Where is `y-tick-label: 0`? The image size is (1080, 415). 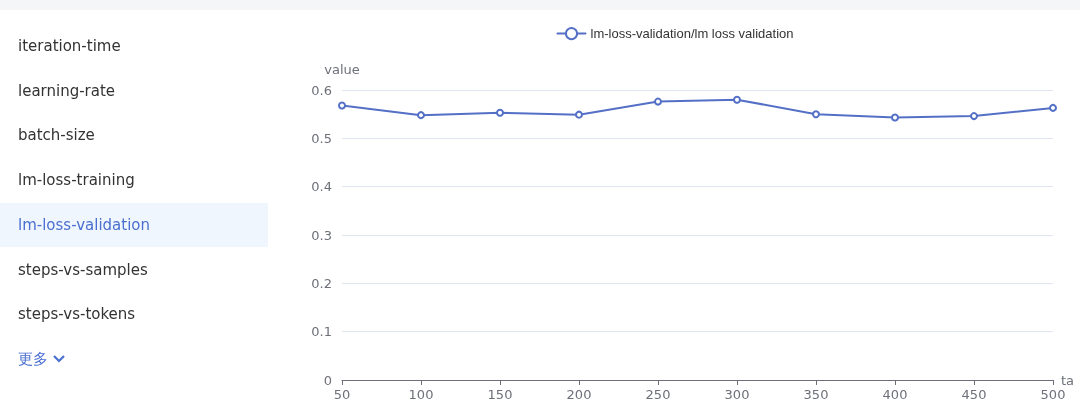 y-tick-label: 0 is located at coordinates (327, 380).